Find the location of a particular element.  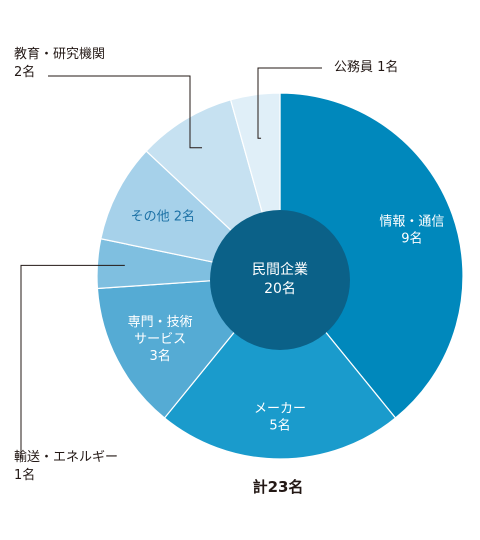

callout-label-7: 公務員 1名 is located at coordinates (366, 67).